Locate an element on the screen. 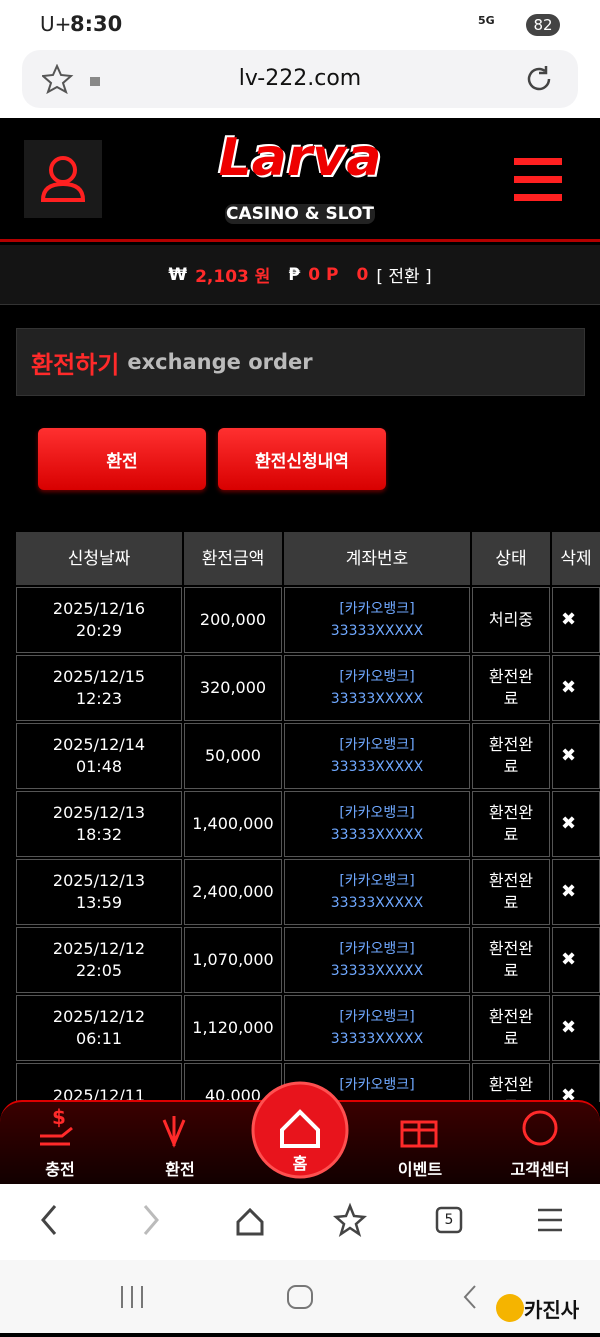 The width and height of the screenshot is (600, 1337). bookmark-icons is located at coordinates (71, 79).